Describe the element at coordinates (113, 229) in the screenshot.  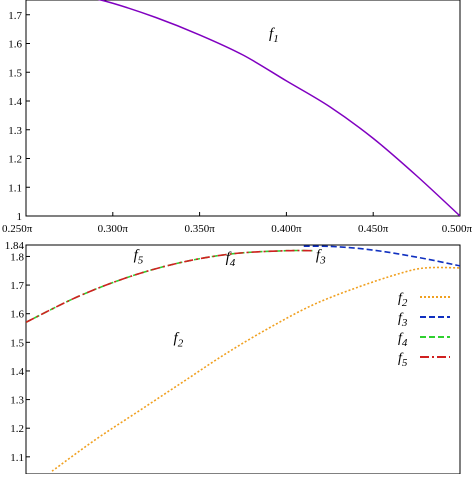
I see `x-tick-label: 0.300π` at that location.